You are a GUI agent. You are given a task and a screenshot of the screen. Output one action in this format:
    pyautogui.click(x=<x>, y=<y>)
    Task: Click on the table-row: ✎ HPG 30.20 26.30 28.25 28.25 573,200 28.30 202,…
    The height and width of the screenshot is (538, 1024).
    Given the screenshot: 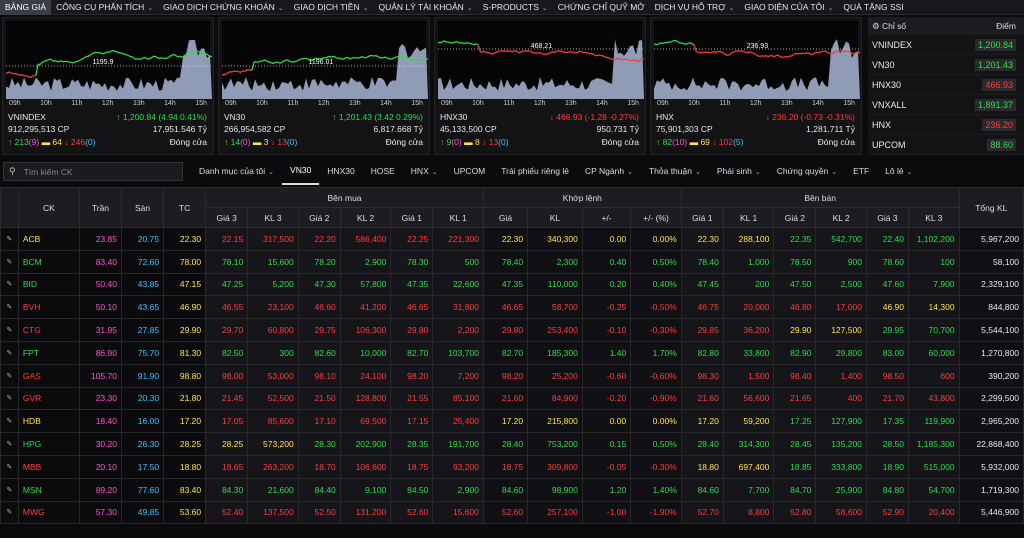 What is the action you would take?
    pyautogui.click(x=512, y=444)
    